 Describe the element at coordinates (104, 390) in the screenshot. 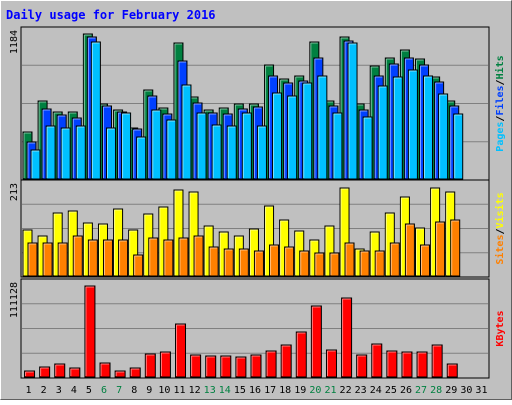

I see `day-label-6: 6` at that location.